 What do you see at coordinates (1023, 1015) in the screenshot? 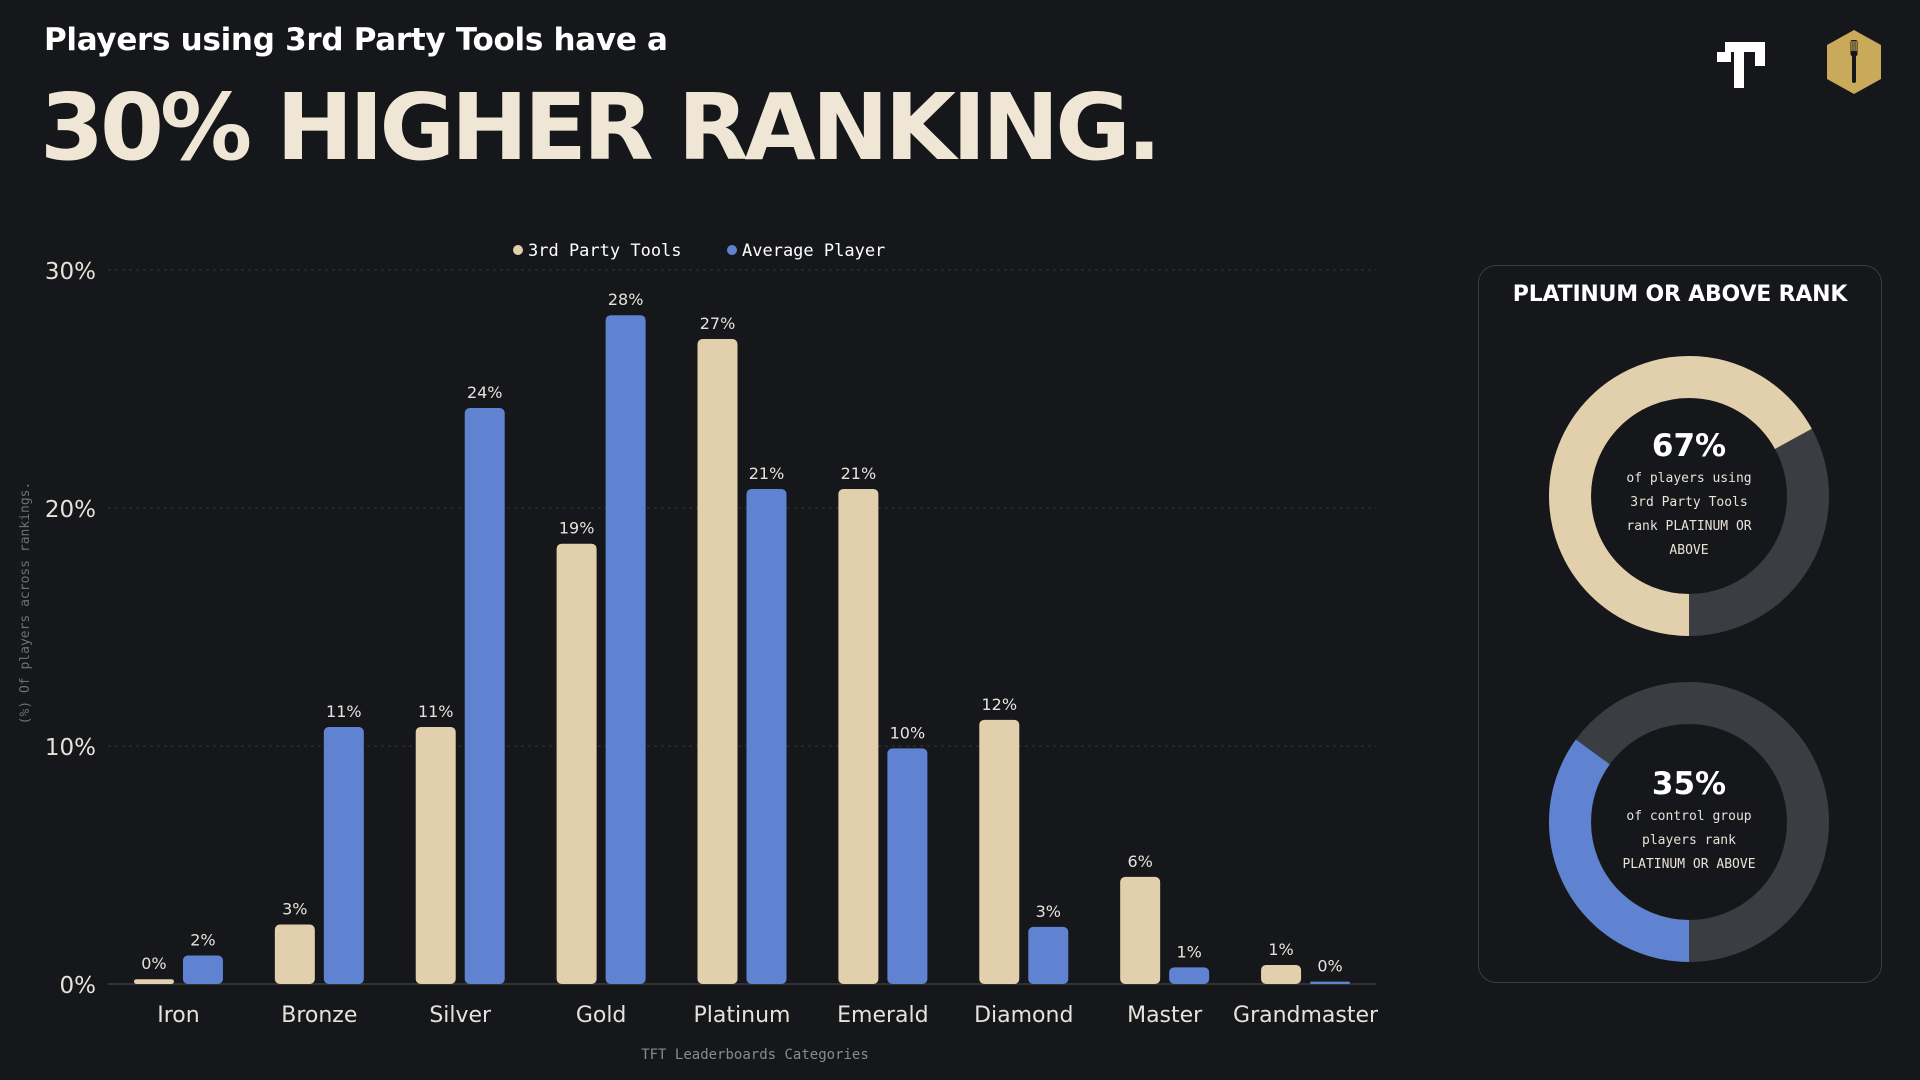
I see `x-tick-label: Diamond` at bounding box center [1023, 1015].